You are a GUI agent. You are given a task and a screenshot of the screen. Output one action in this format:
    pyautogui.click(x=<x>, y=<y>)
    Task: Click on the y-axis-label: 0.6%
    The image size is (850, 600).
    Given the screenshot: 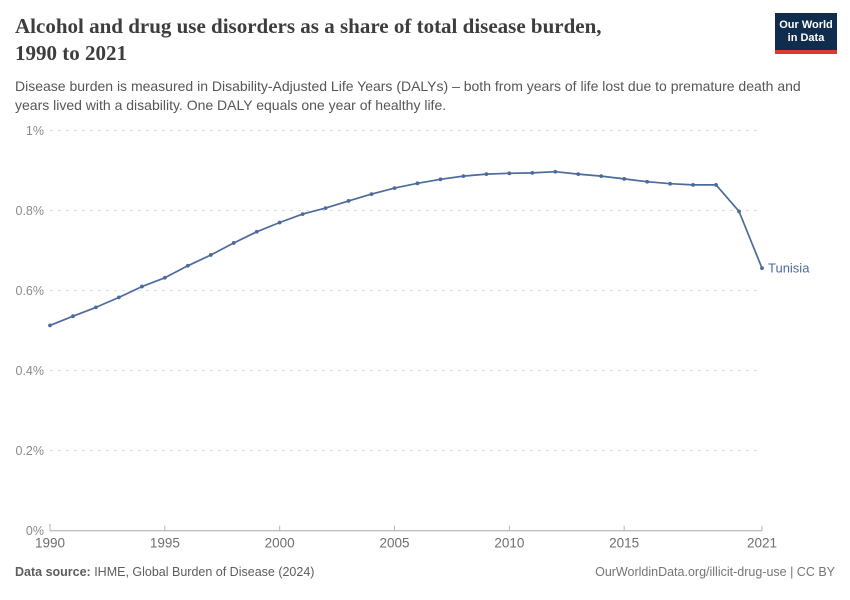 What is the action you would take?
    pyautogui.click(x=30, y=291)
    